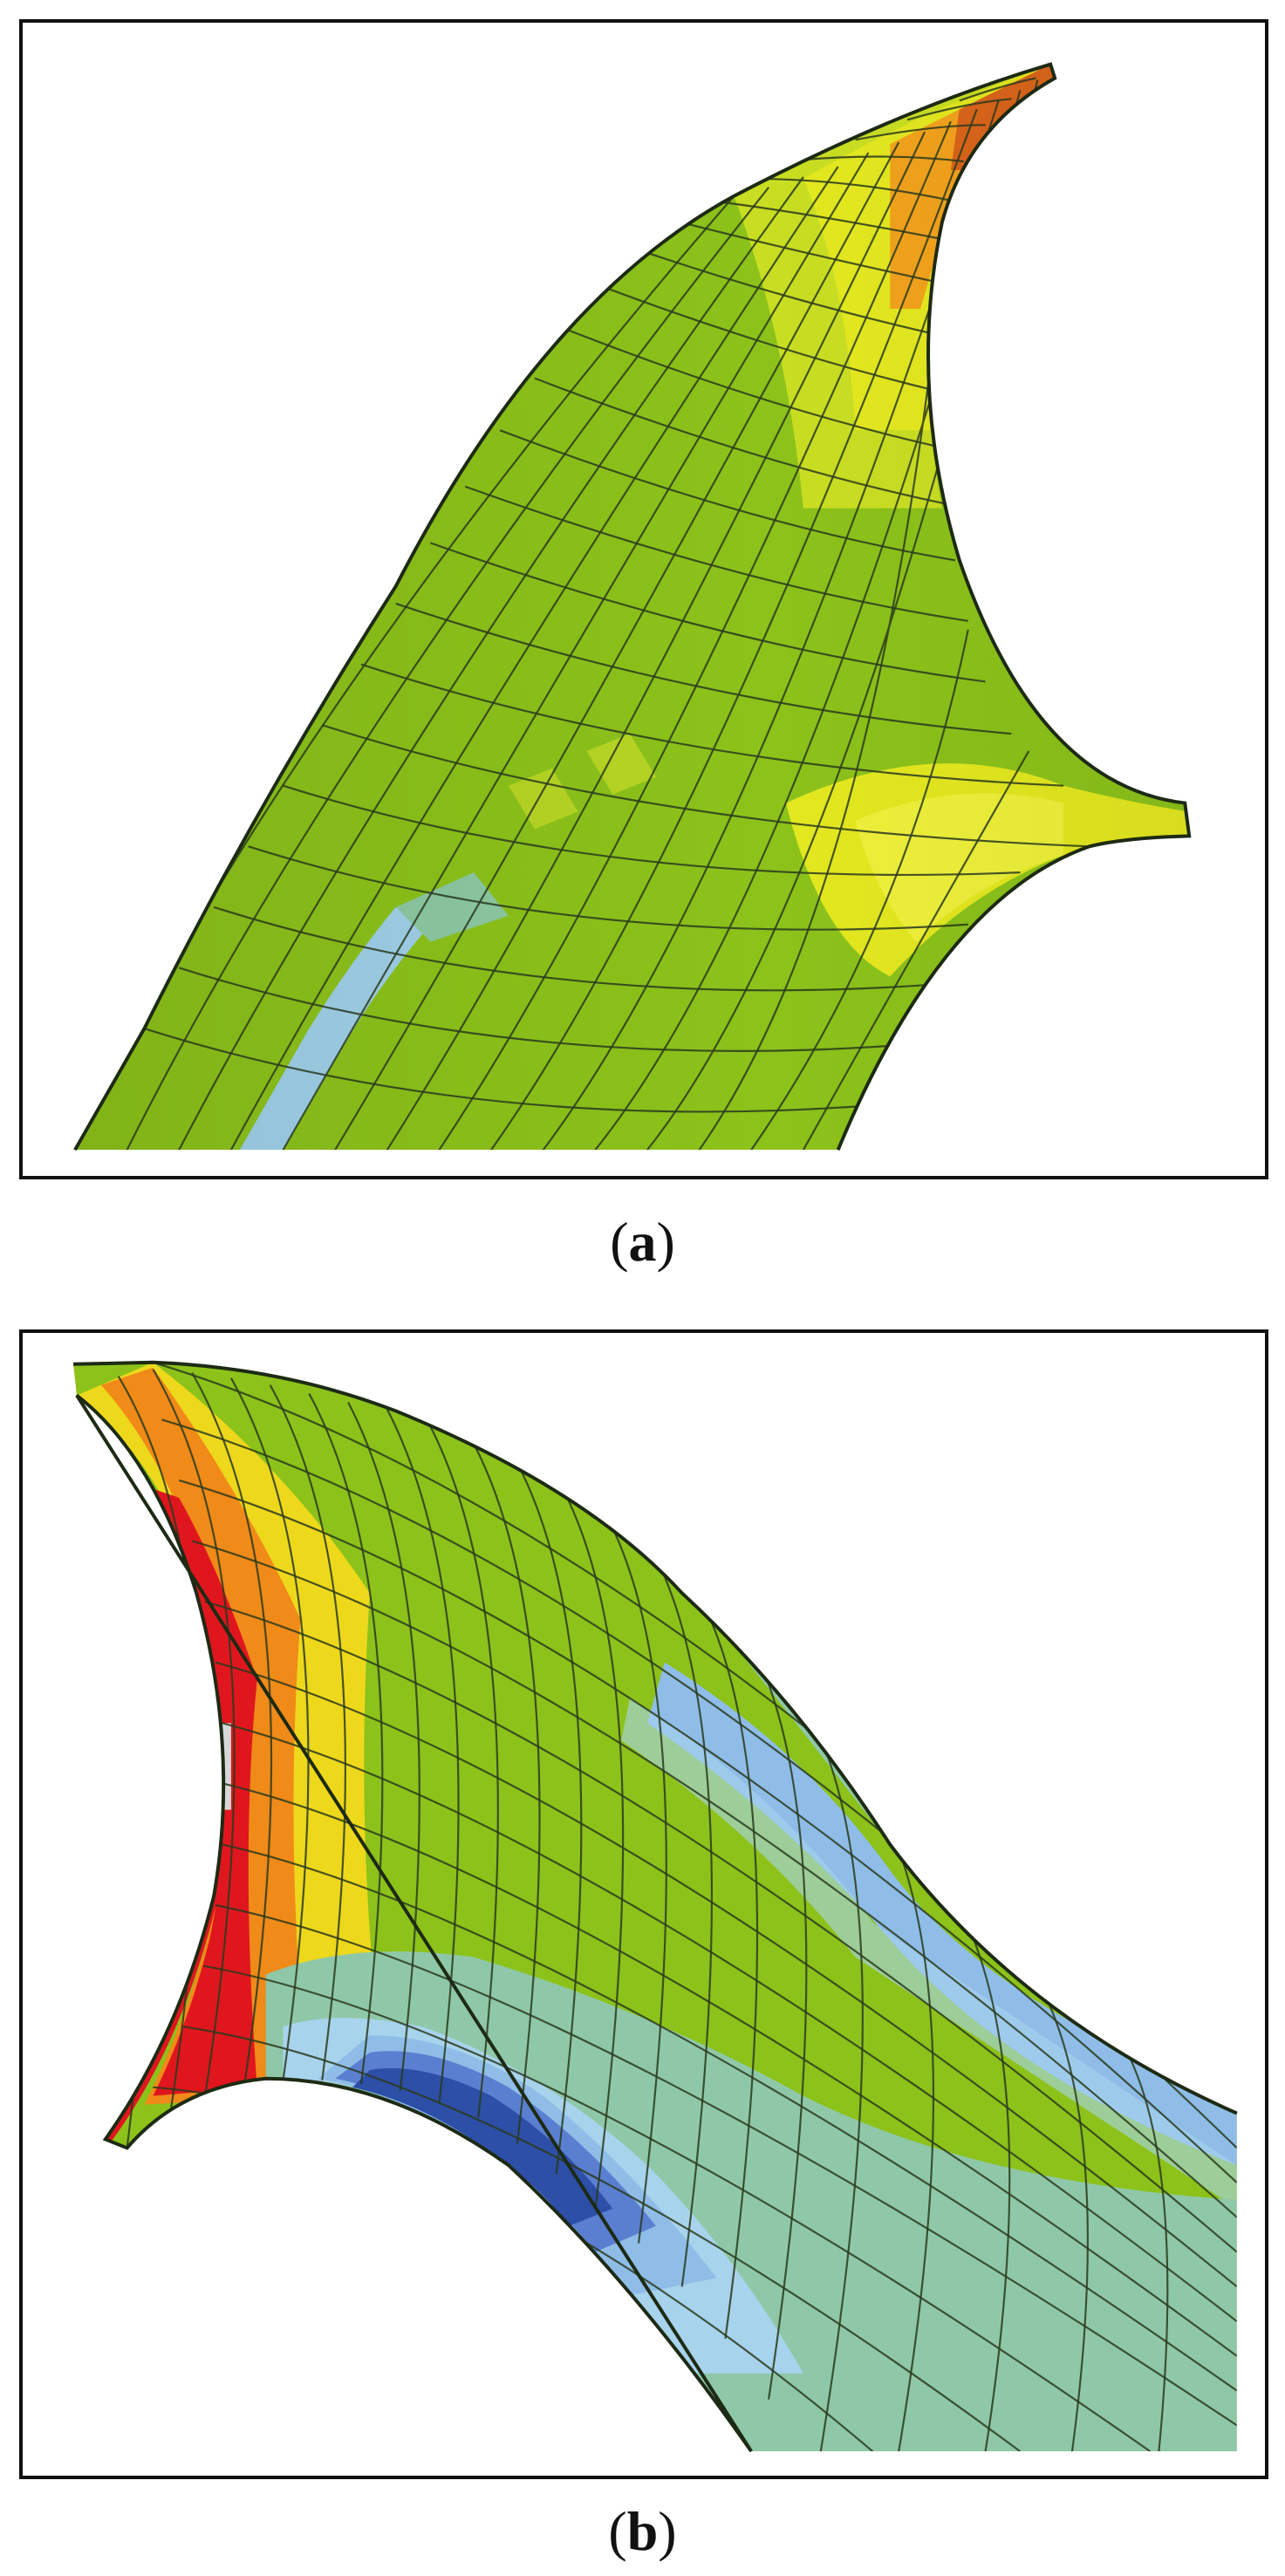 The image size is (1285, 2576). I want to click on caption-b: (b), so click(642, 2531).